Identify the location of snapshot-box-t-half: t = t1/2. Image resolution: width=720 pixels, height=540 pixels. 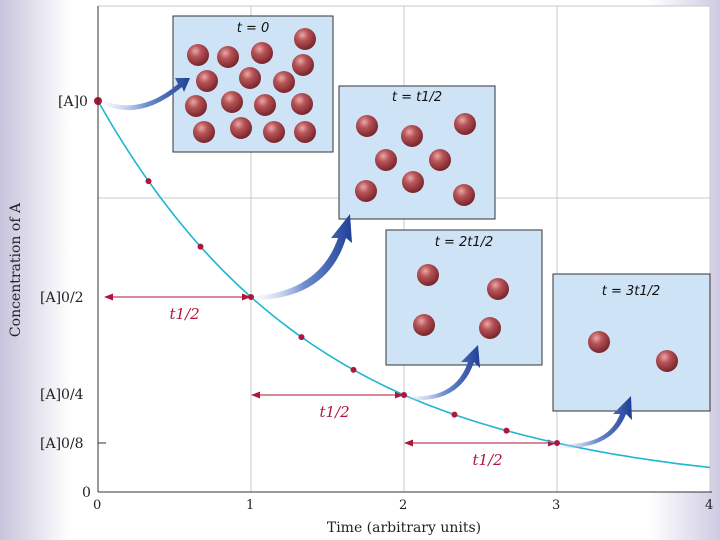
(417, 152).